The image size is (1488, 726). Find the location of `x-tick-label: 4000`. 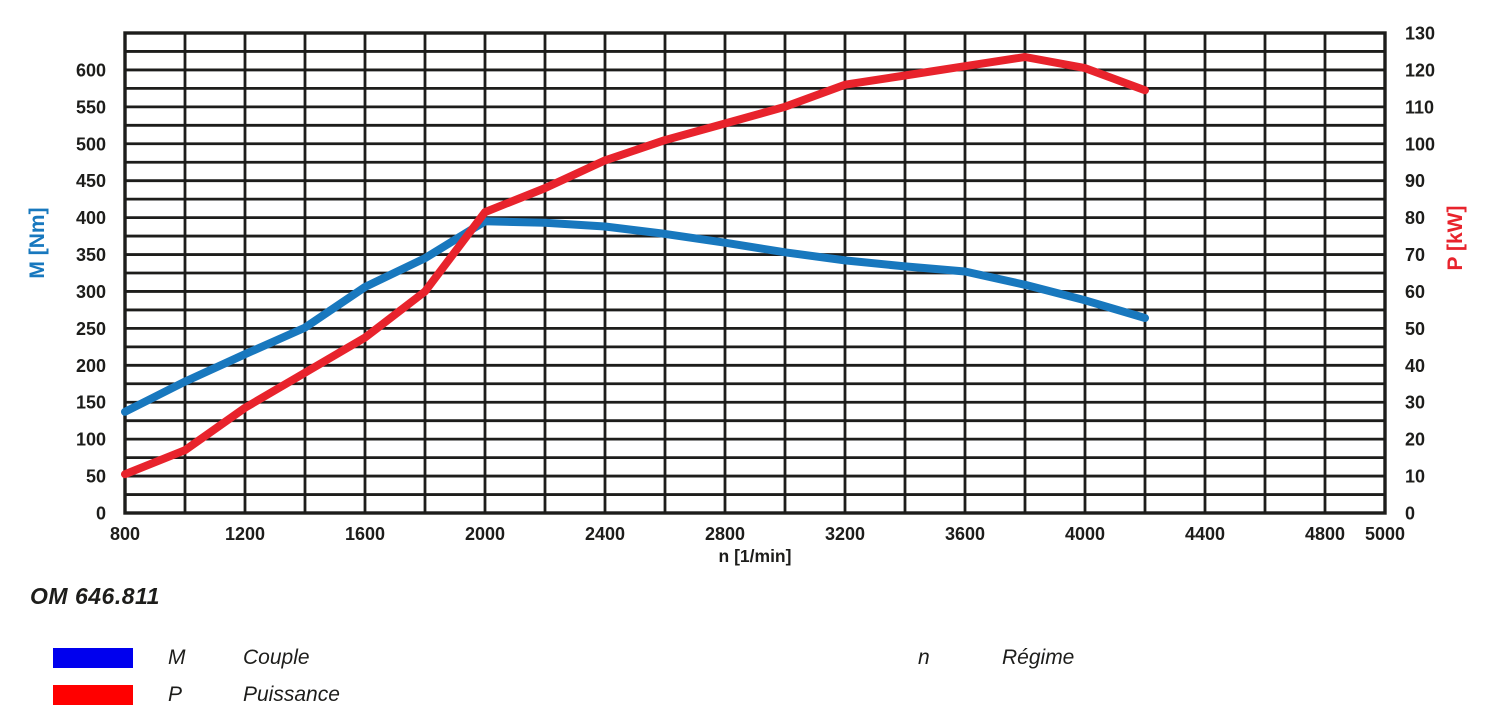

x-tick-label: 4000 is located at coordinates (1085, 534).